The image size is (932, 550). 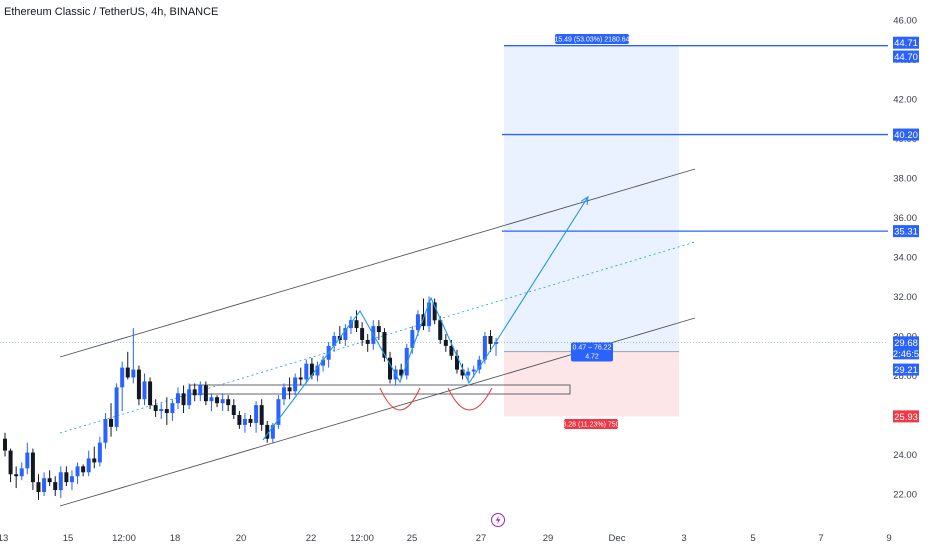 What do you see at coordinates (905, 179) in the screenshot?
I see `y-tick-label: 38.00` at bounding box center [905, 179].